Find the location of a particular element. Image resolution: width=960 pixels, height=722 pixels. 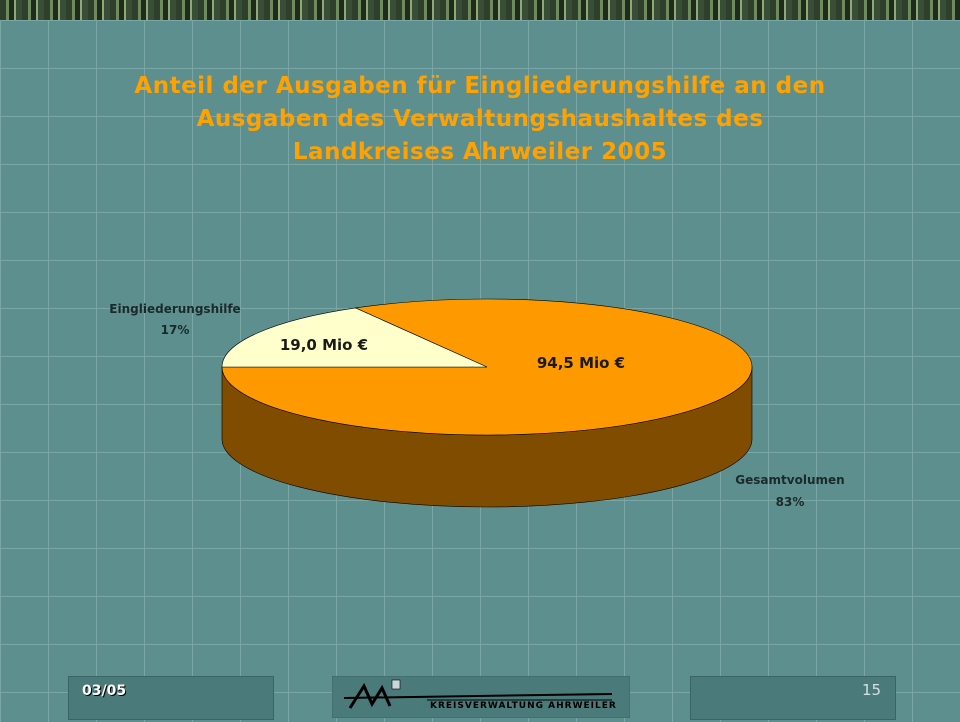

percent-label-eingliederungshilfe: 17% is located at coordinates (175, 330).